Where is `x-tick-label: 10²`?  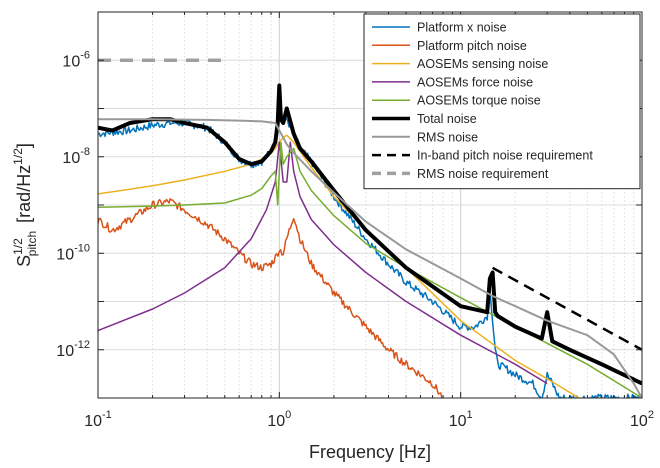
x-tick-label: 10² is located at coordinates (642, 419).